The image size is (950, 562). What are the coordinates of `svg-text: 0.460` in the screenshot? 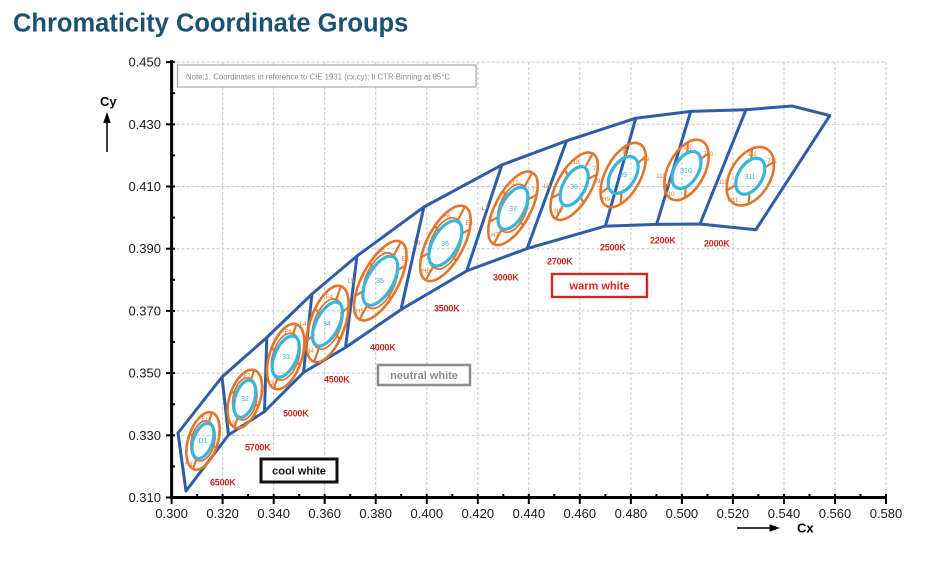 It's located at (580, 513).